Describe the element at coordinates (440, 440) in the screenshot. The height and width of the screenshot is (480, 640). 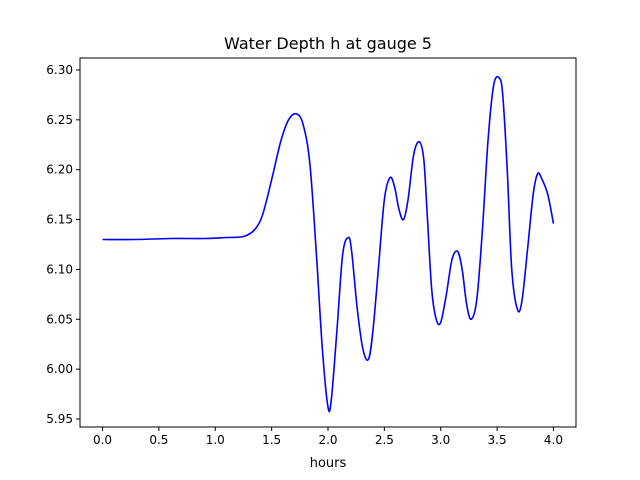
I see `x-tick-label: 3.0` at that location.